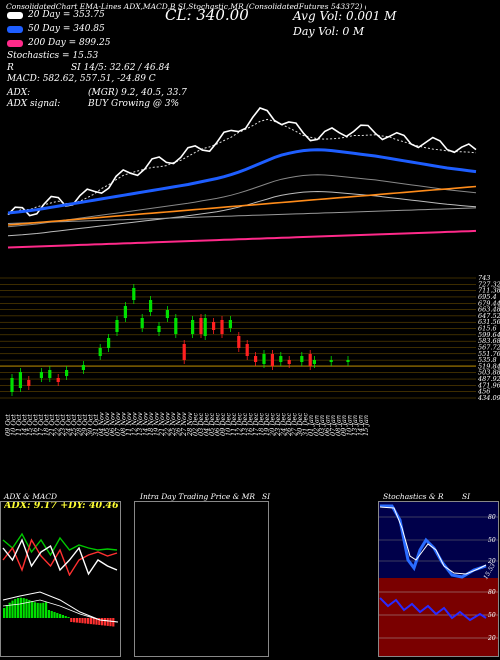  Describe the element at coordinates (36, 425) in the screenshot. I see `date-axis-label: 16 Oct` at that location.